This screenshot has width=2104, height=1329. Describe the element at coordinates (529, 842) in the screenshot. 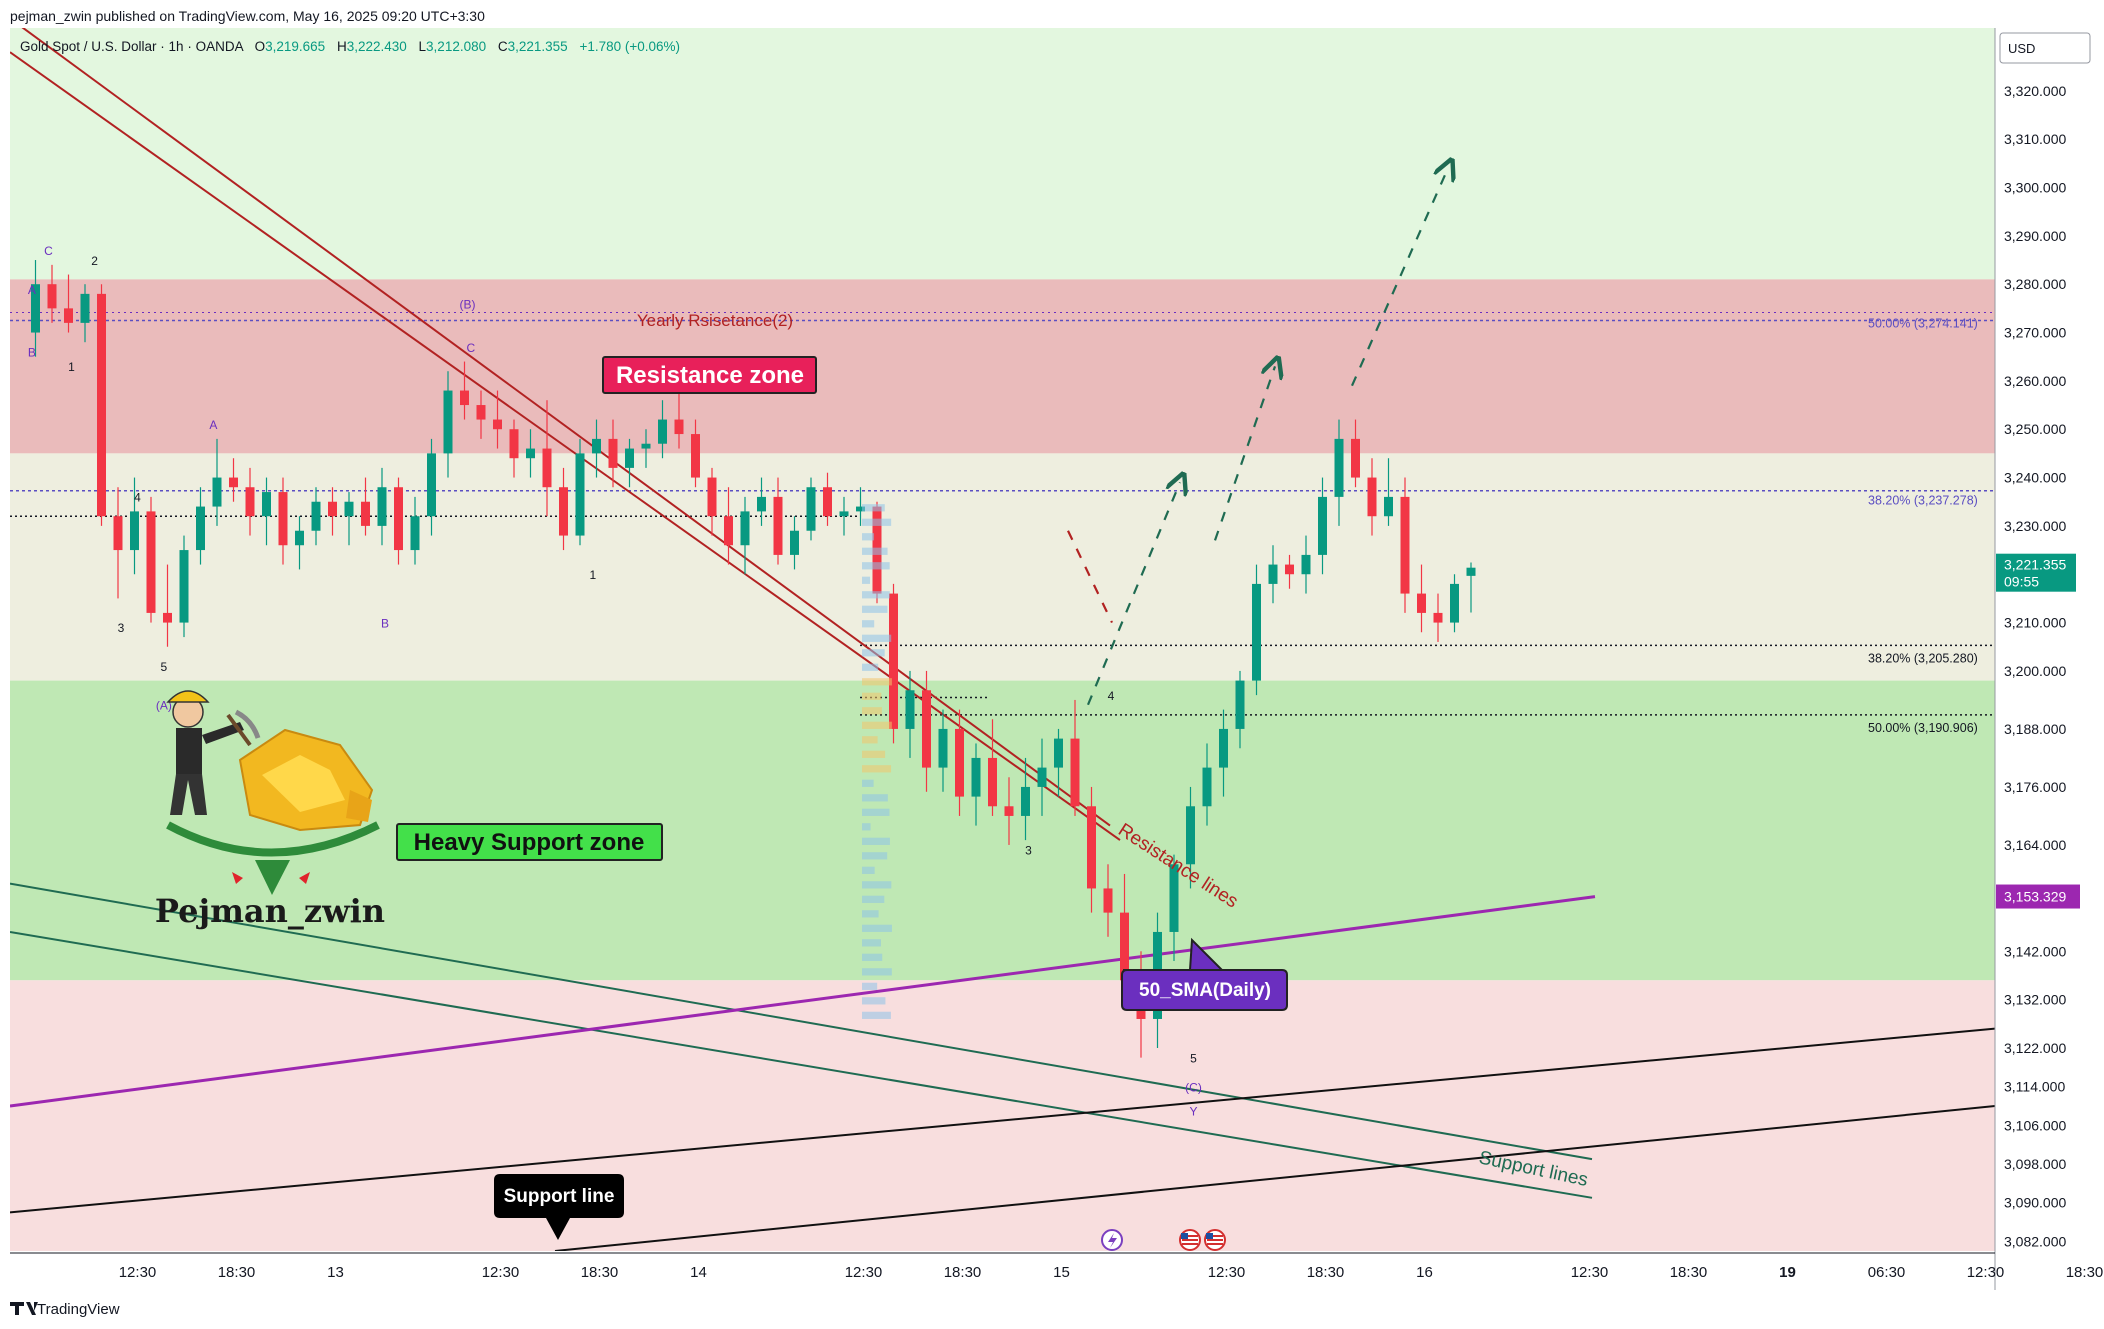

I see `heavy-support-zone-badge: Heavy Support zone` at that location.